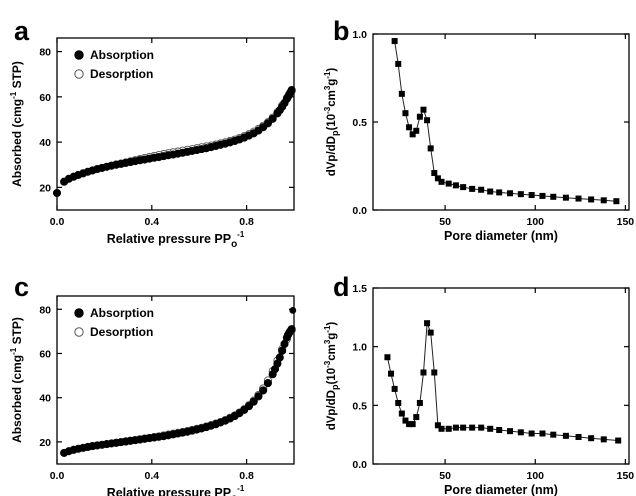 Image resolution: width=636 pixels, height=496 pixels. Describe the element at coordinates (535, 222) in the screenshot. I see `x-tick-label: 100` at that location.